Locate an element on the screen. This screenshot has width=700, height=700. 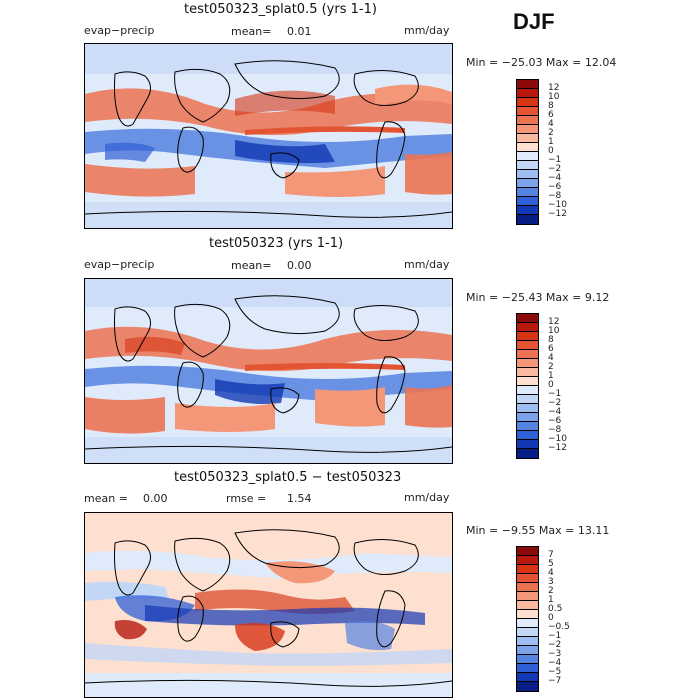
units-label-top: mm/day is located at coordinates (427, 30).